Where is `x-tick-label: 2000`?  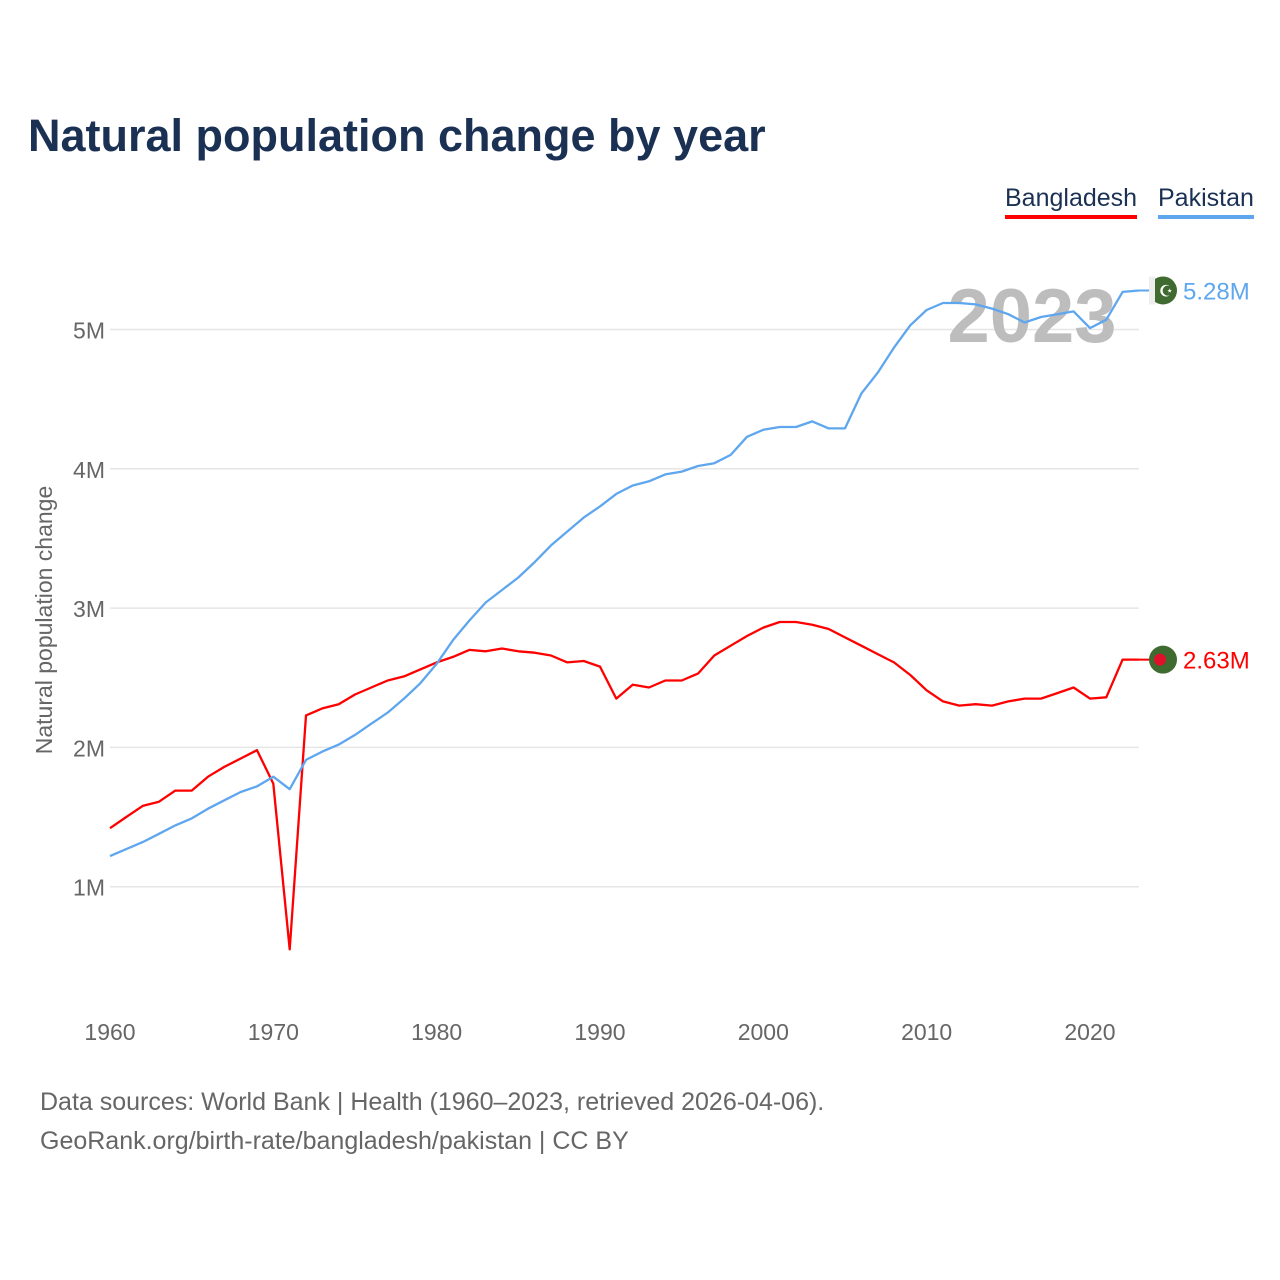 x-tick-label: 2000 is located at coordinates (763, 1032).